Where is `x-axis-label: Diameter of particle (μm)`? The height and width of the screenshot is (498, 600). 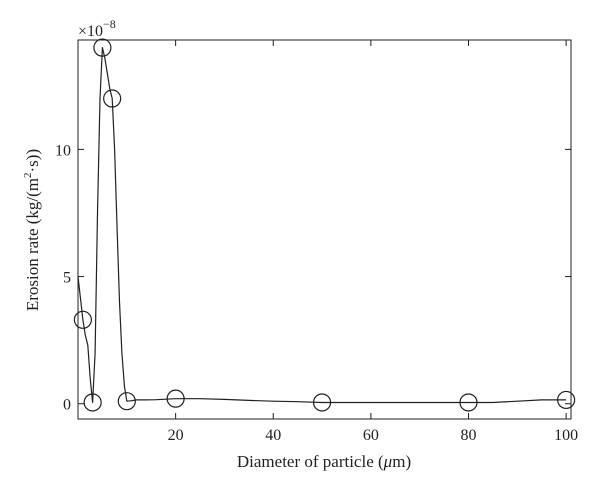 x-axis-label: Diameter of particle (μm) is located at coordinates (324, 461).